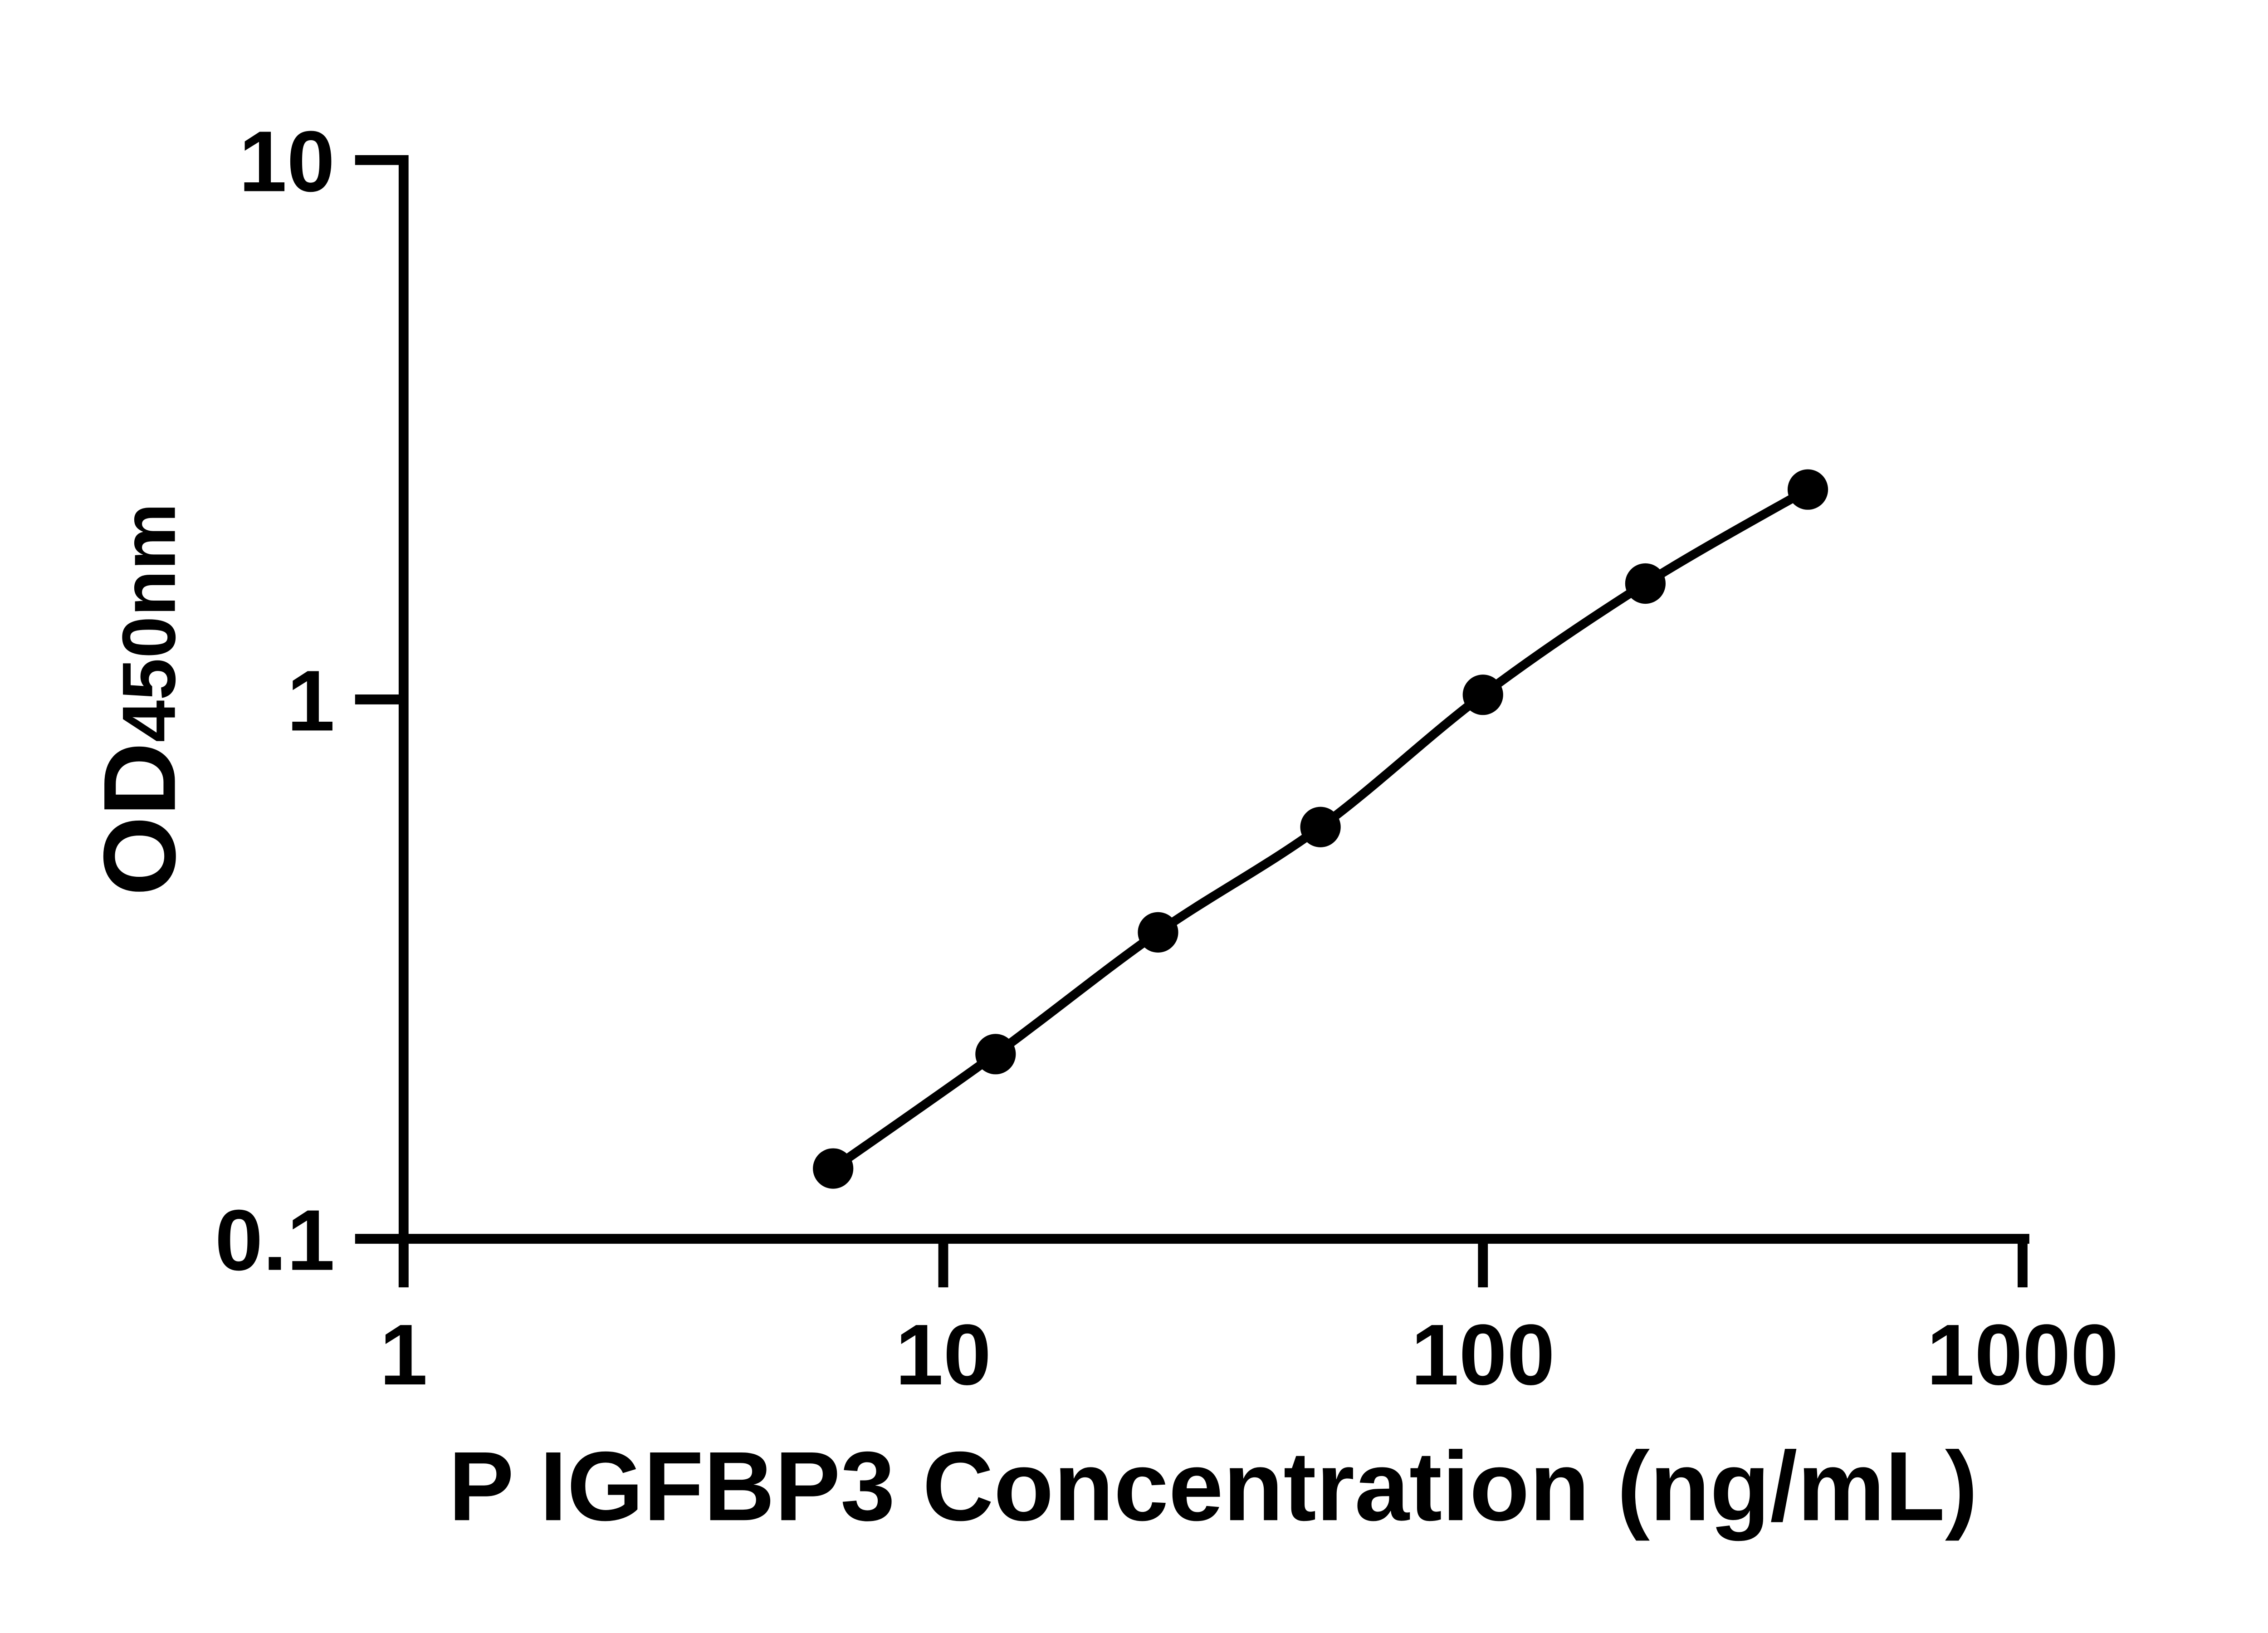  Describe the element at coordinates (1483, 1355) in the screenshot. I see `x-tick-label: 100` at that location.